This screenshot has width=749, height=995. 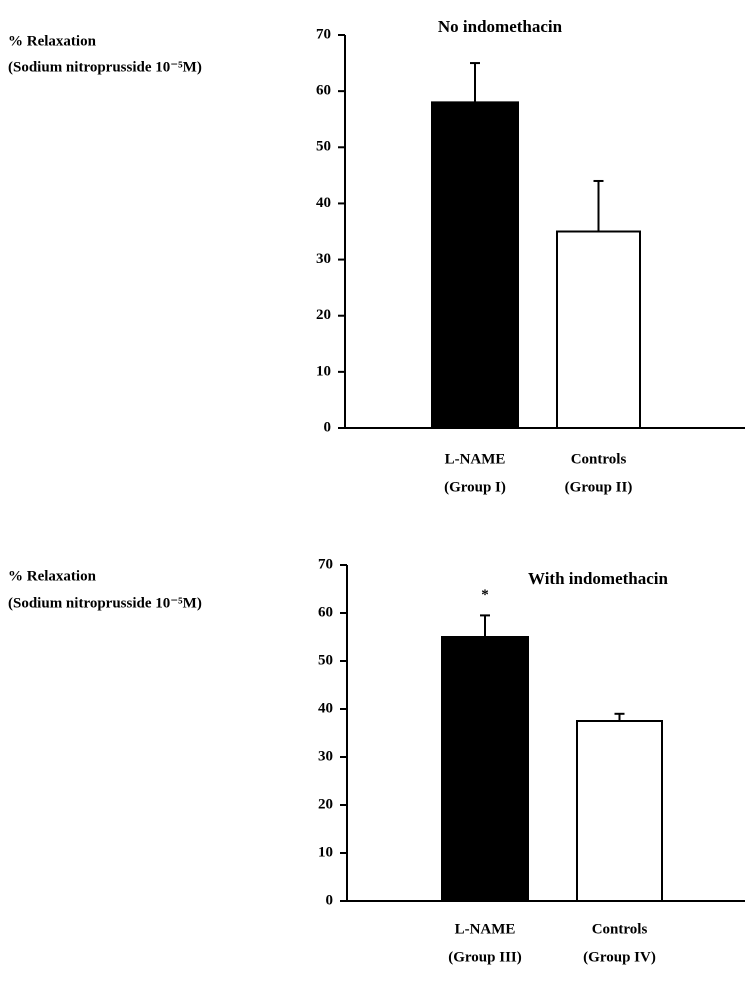 I want to click on x-tick-label: (Group II), so click(x=599, y=487).